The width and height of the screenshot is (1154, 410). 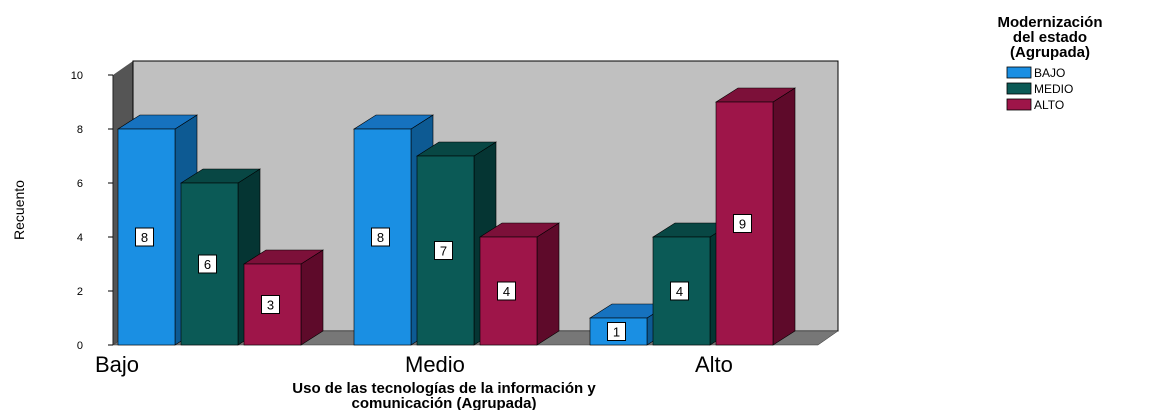 What do you see at coordinates (117, 364) in the screenshot?
I see `x-category-label: Bajo` at bounding box center [117, 364].